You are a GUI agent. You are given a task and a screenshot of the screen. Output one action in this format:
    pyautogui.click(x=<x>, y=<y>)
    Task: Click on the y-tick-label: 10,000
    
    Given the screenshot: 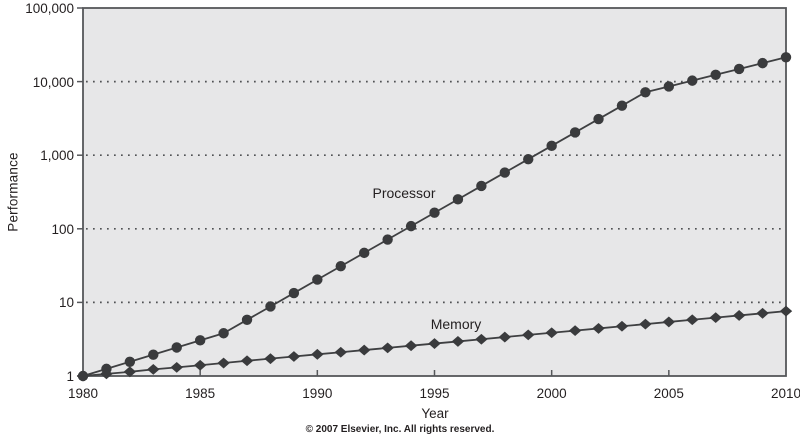 What is the action you would take?
    pyautogui.click(x=53, y=82)
    